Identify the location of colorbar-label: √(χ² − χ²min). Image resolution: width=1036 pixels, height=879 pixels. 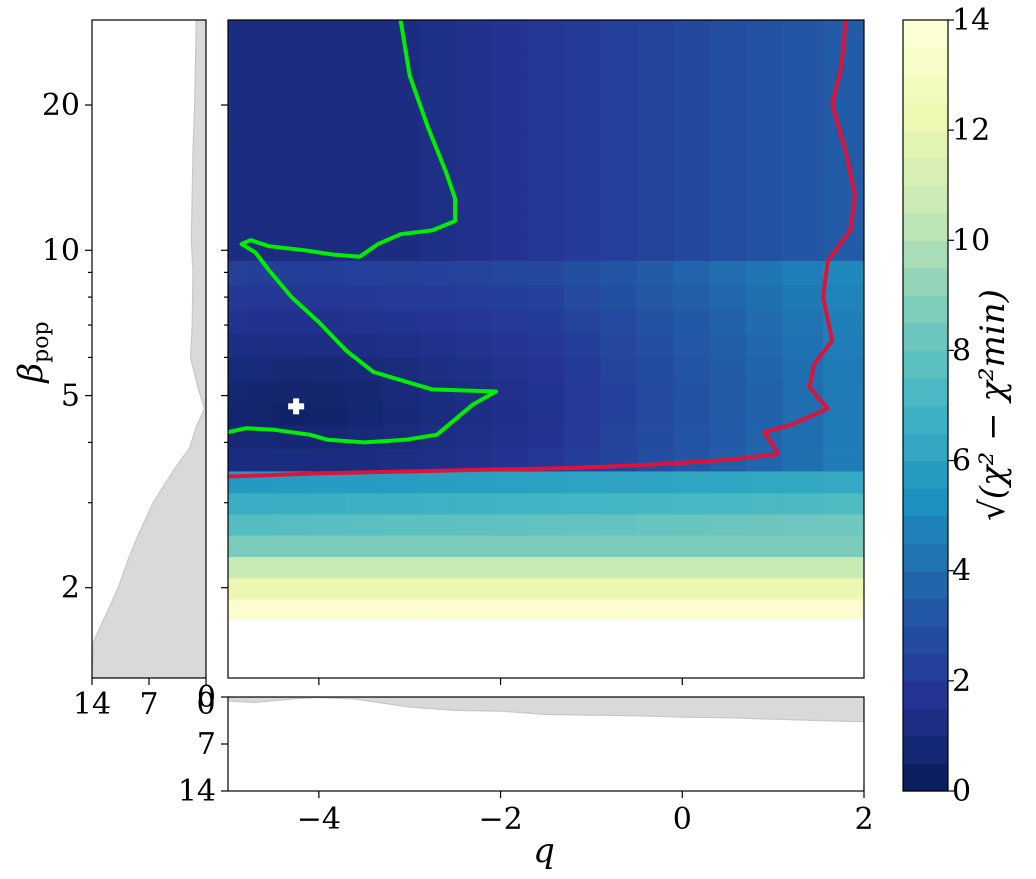
(993, 405).